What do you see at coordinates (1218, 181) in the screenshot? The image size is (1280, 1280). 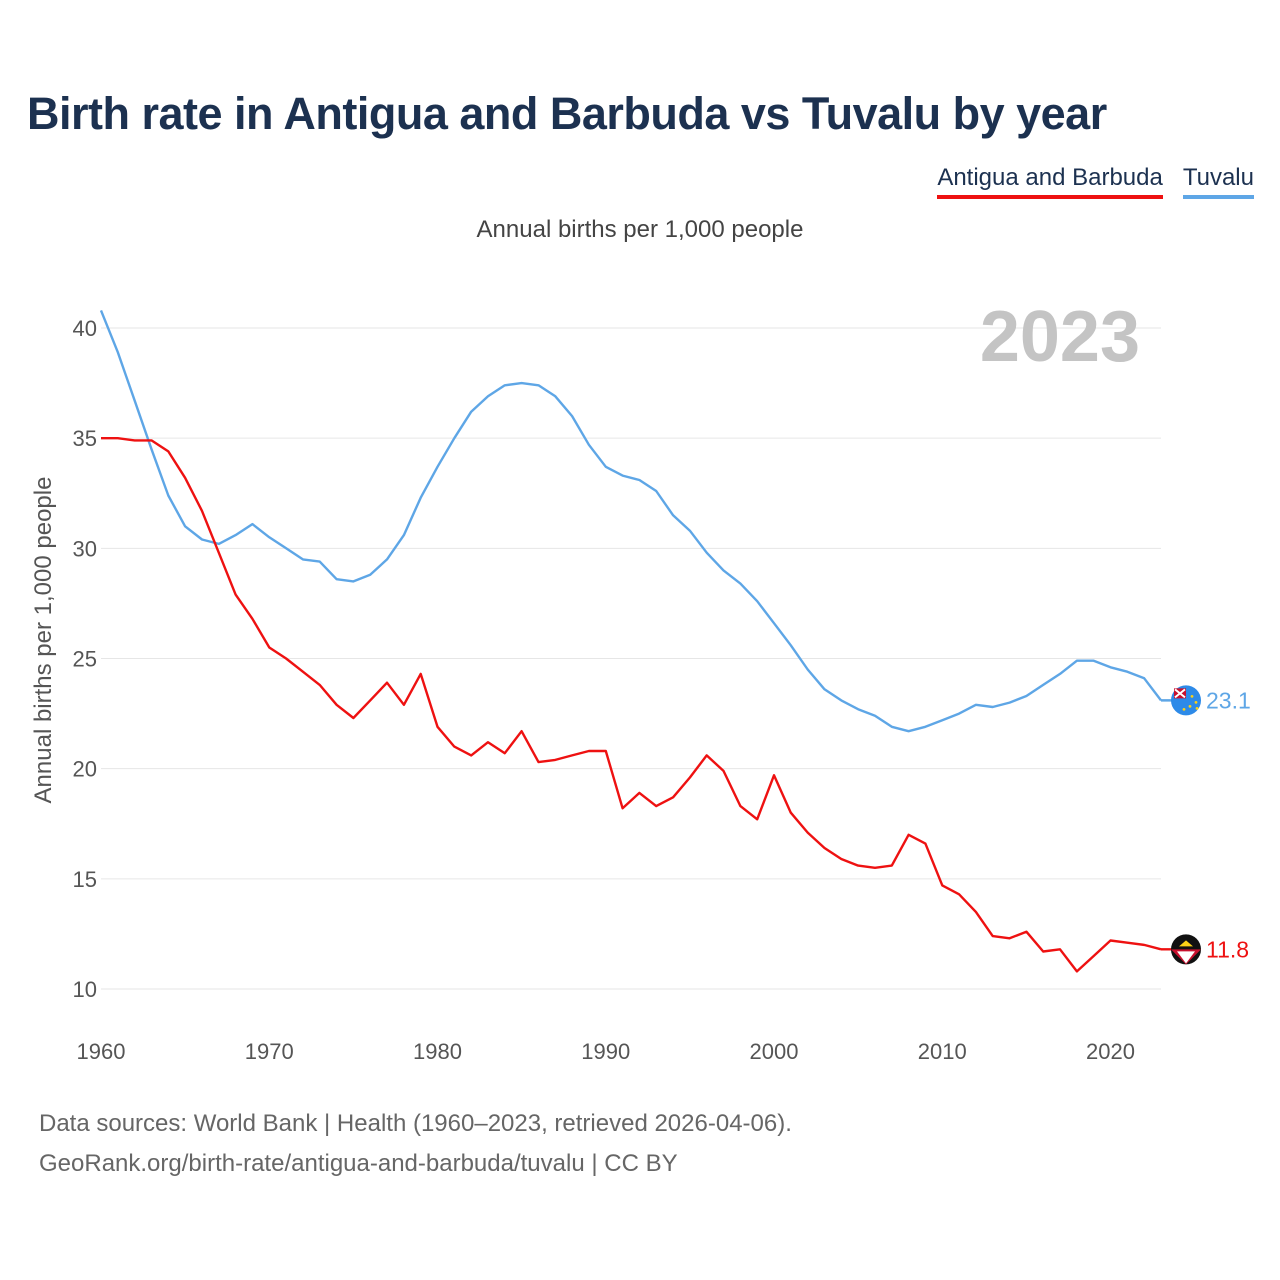 I see `legend-item-tuvalu: Tuvalu` at bounding box center [1218, 181].